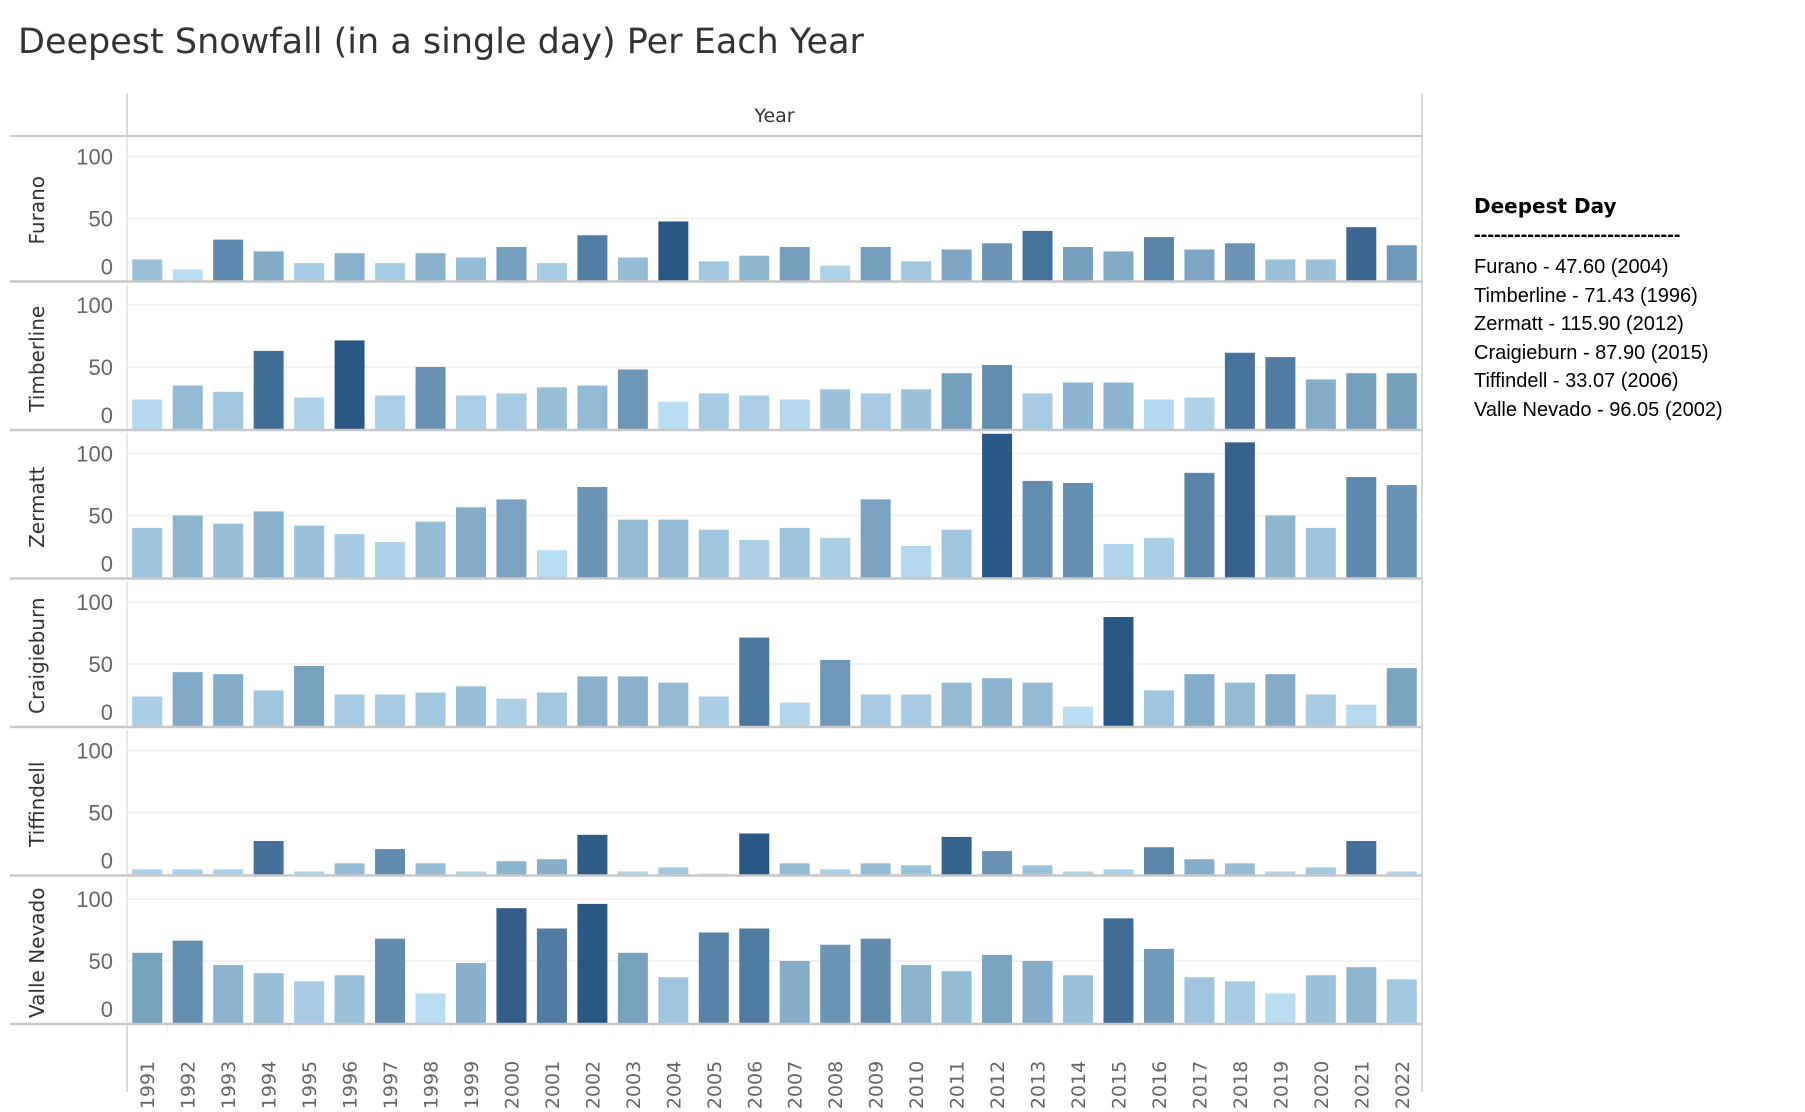 Image resolution: width=1805 pixels, height=1112 pixels. I want to click on bar-valle-nevado-1997, so click(390, 980).